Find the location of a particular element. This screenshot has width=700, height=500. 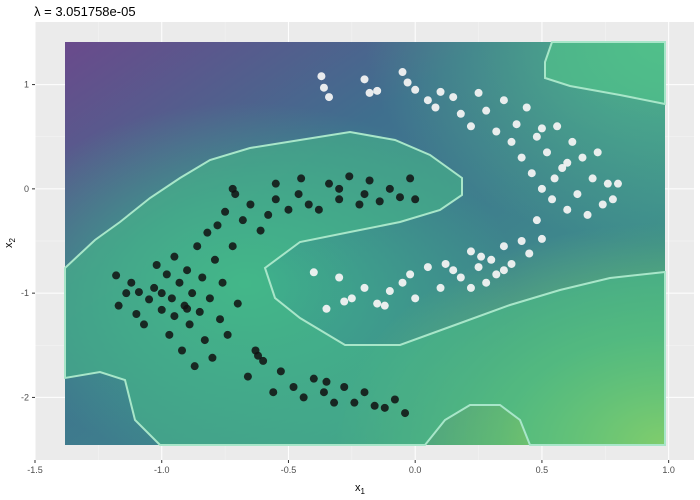

y-axis-label-main: x is located at coordinates (9, 245).